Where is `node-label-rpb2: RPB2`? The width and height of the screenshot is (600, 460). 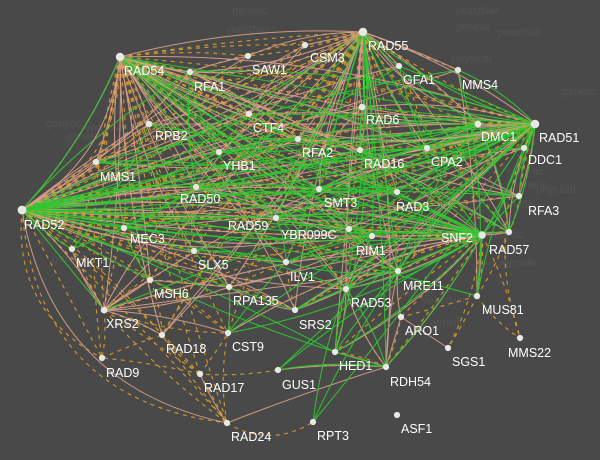 node-label-rpb2: RPB2 is located at coordinates (171, 136).